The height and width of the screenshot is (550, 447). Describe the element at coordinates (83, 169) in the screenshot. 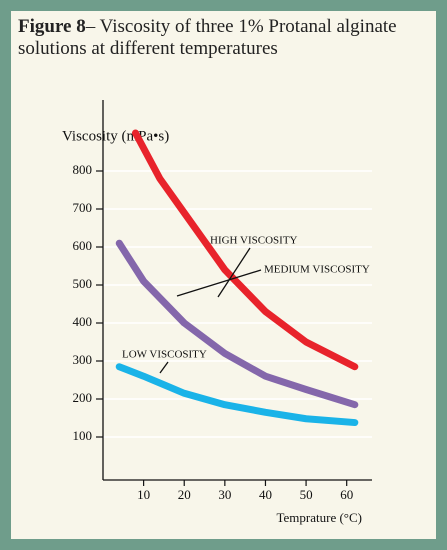

I see `y-tick-label: 800` at that location.